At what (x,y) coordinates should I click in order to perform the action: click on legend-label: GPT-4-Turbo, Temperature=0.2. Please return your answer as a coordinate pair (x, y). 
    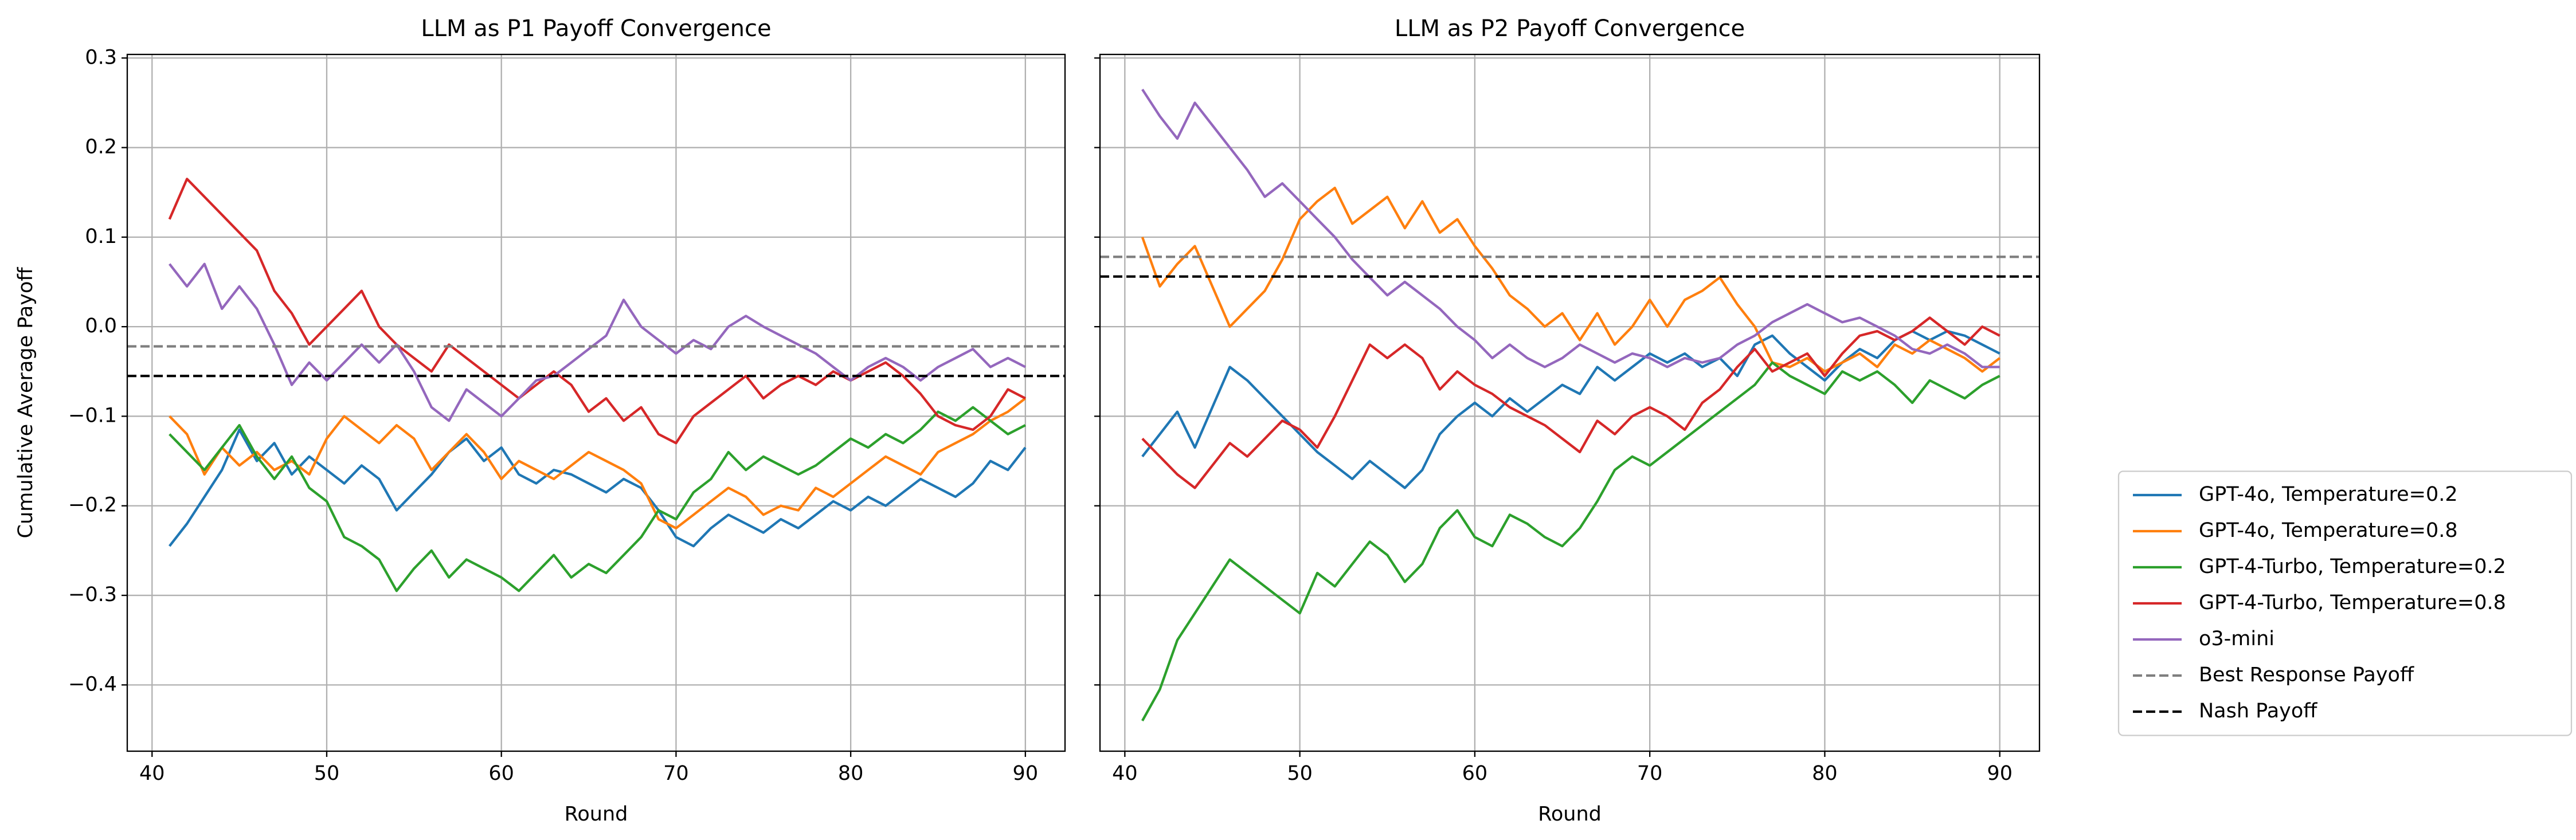
    Looking at the image, I should click on (2352, 566).